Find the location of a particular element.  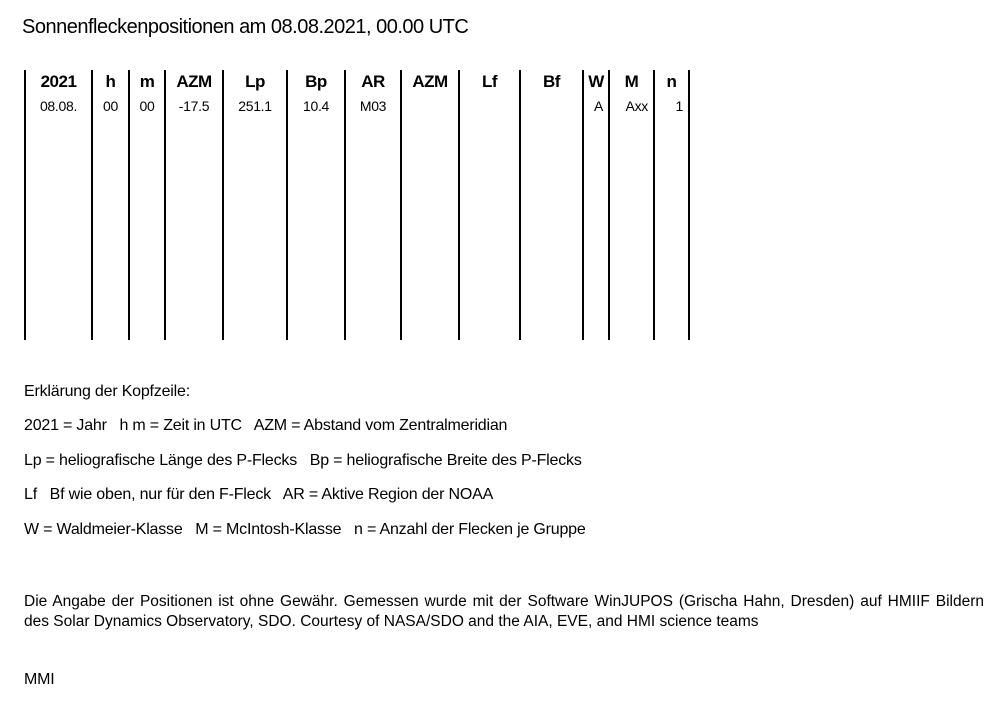

table-cell: A is located at coordinates (598, 106).